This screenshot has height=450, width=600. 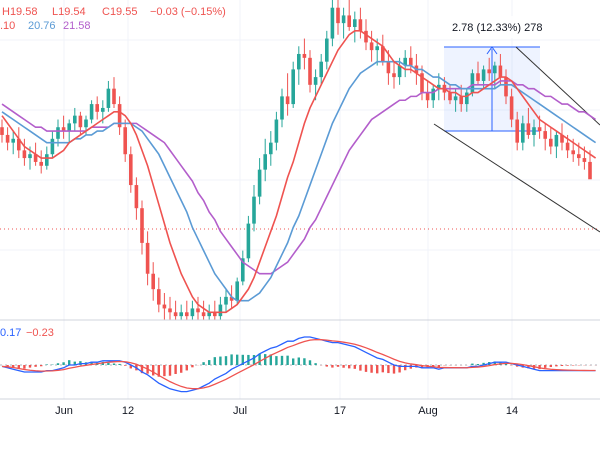 I want to click on indicator-legend: 0.17 −0.23, so click(x=27, y=333).